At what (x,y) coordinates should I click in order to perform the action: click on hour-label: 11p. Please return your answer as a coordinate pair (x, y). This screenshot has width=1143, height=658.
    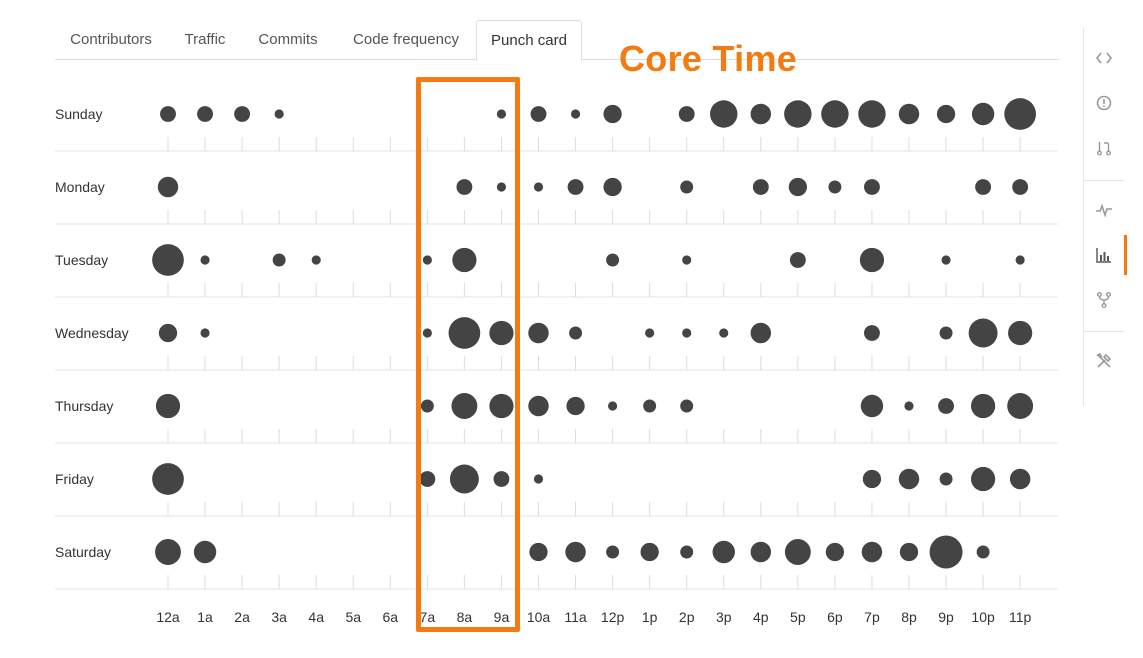
    Looking at the image, I should click on (1020, 617).